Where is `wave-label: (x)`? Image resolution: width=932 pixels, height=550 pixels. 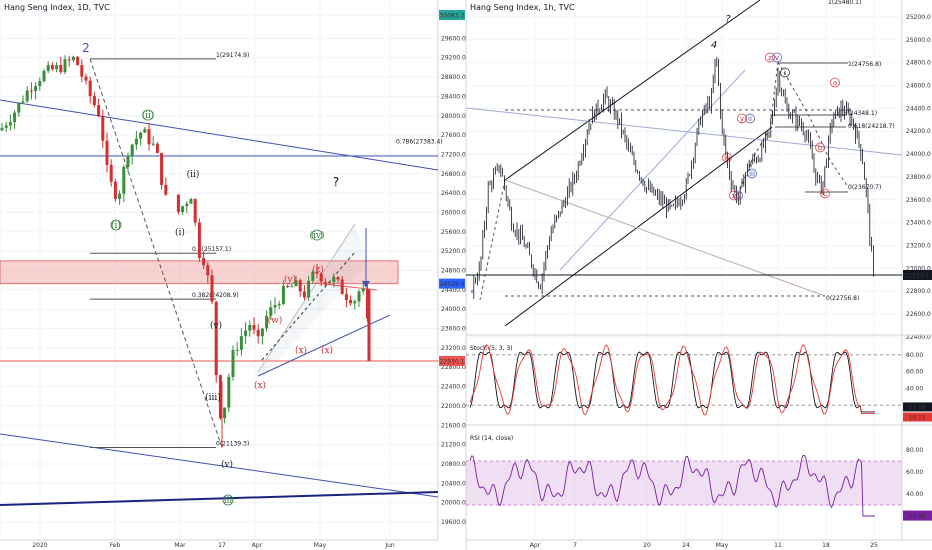 wave-label: (x) is located at coordinates (327, 350).